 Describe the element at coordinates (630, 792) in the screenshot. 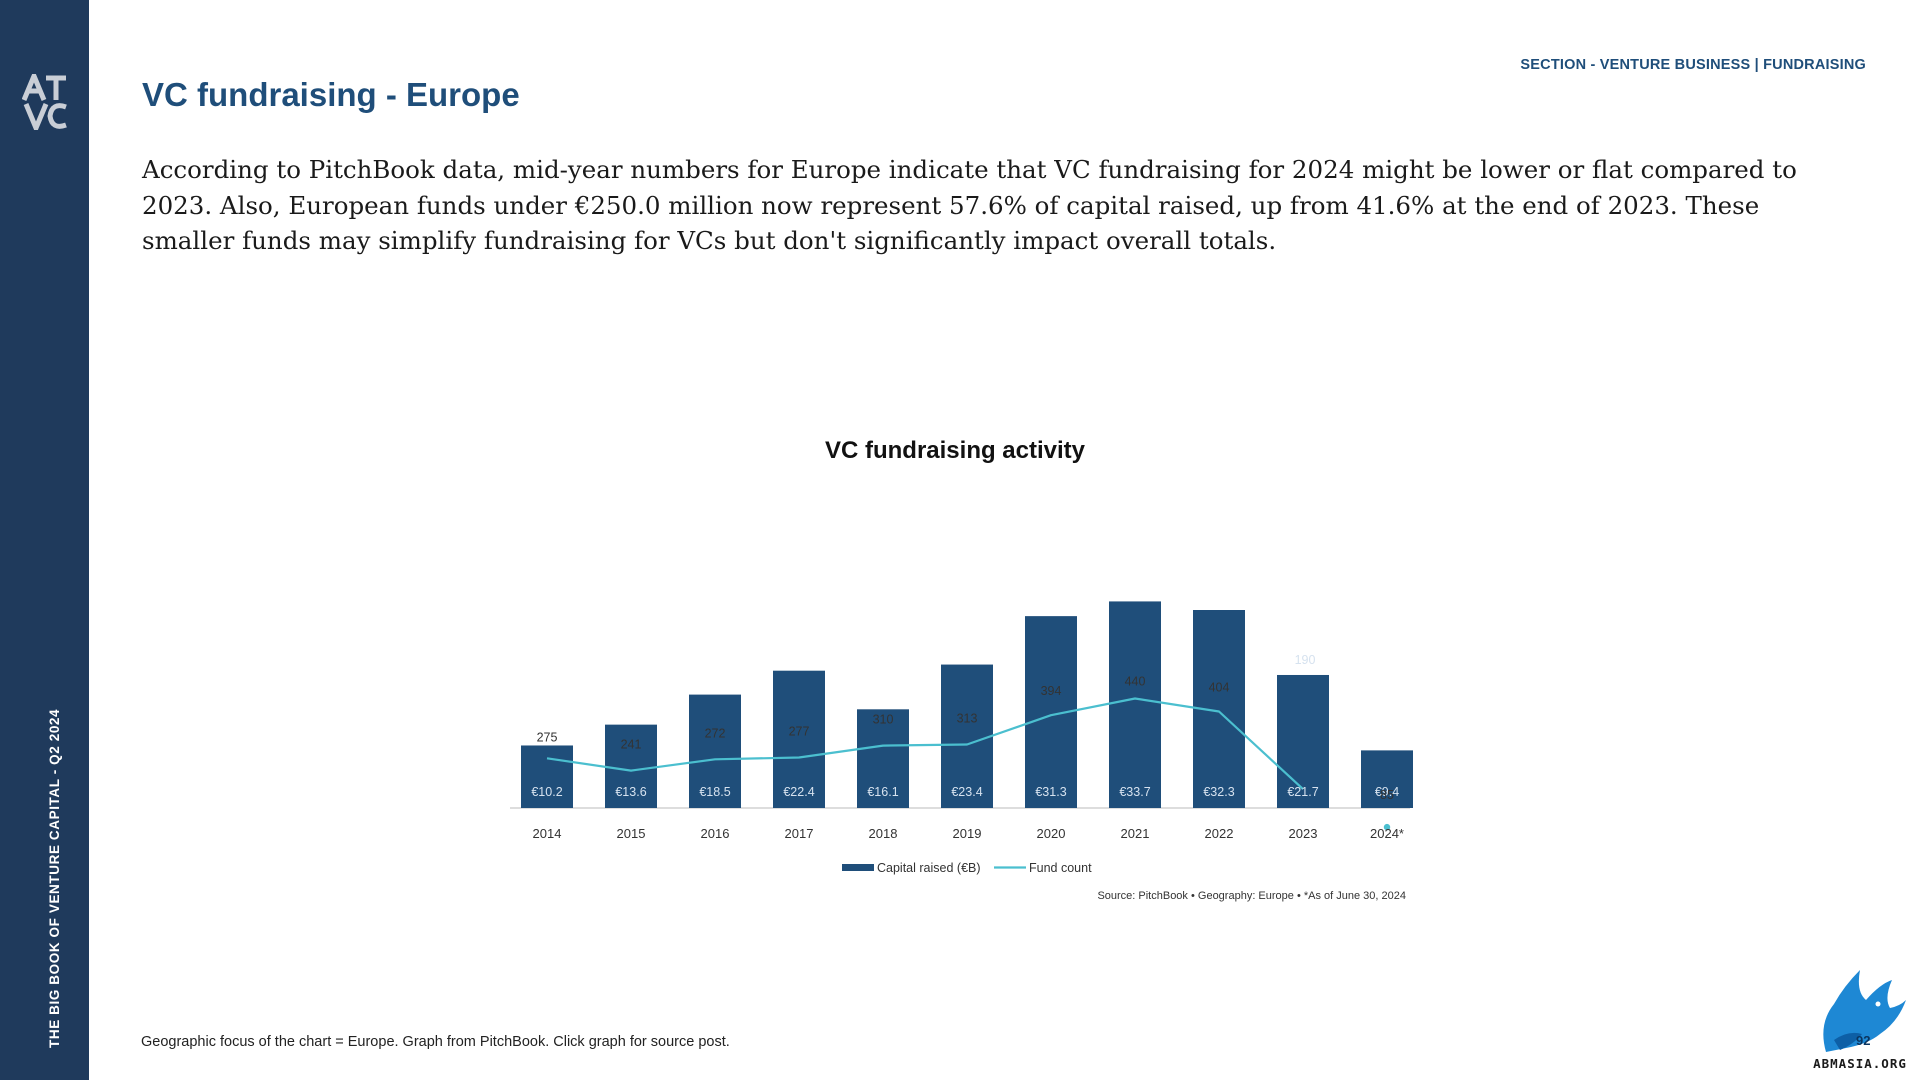

I see `bar-value-label: €13.6` at that location.